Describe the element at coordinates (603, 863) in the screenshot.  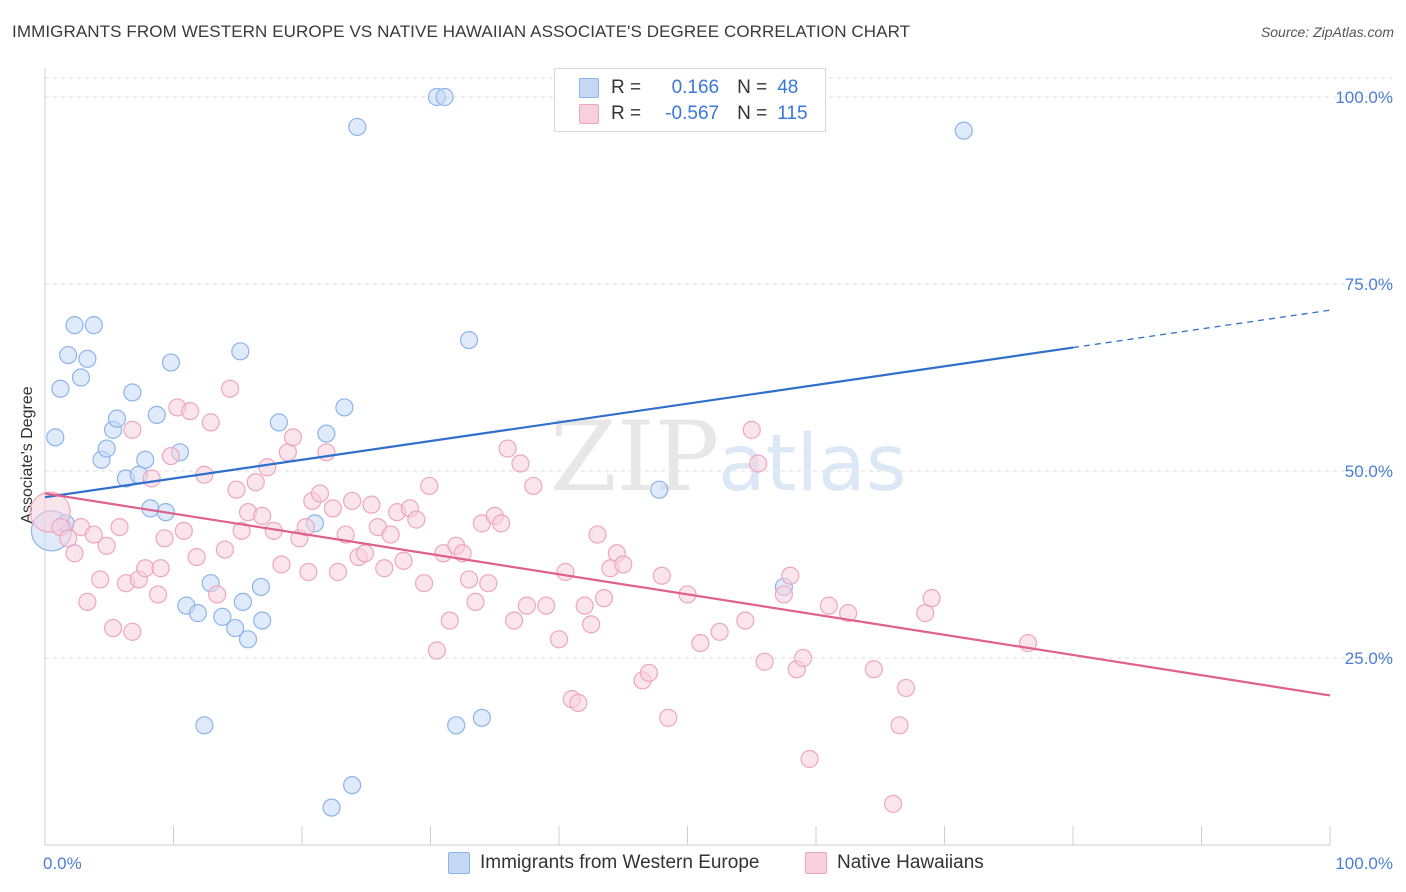
I see `legend-item-western-europe: Immigrants from Western Europe` at that location.